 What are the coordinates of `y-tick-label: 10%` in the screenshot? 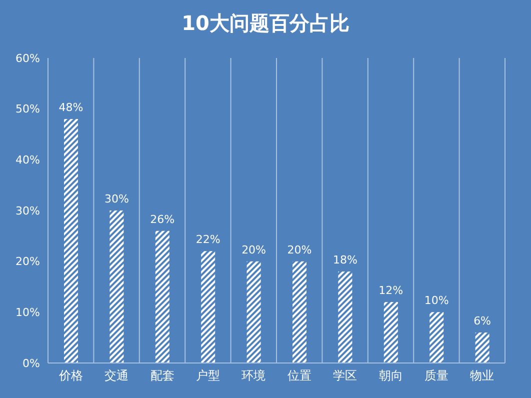 It's located at (28, 313).